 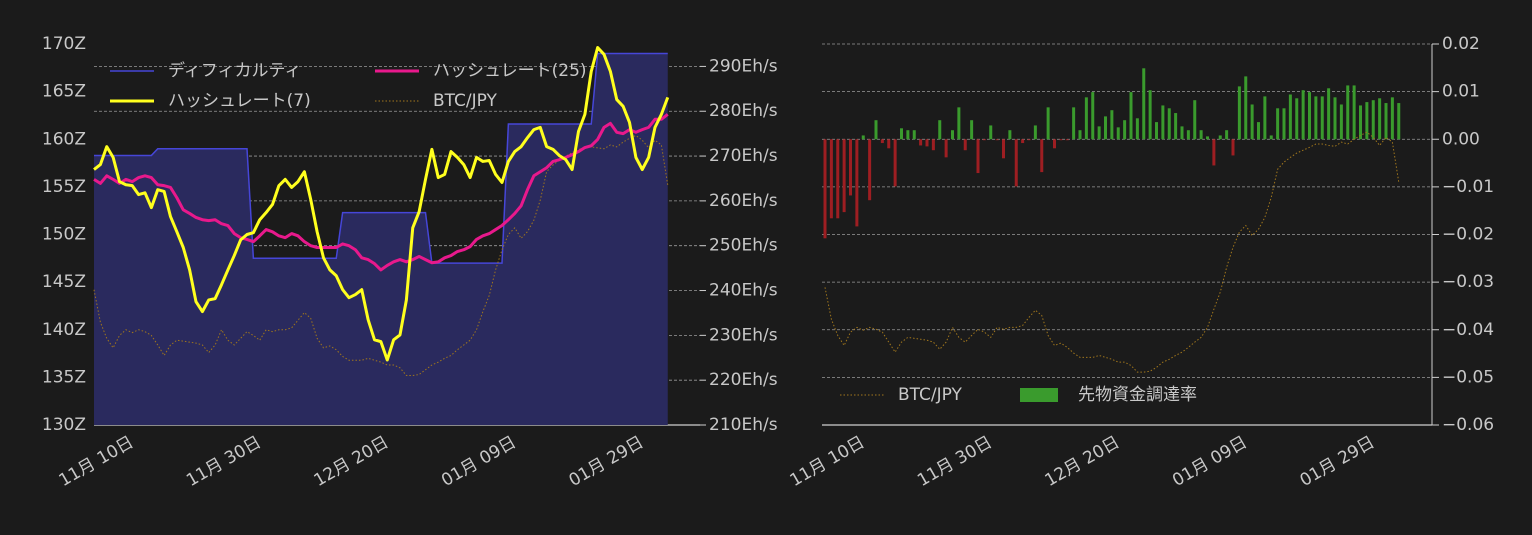 I want to click on y-tick-label: 155Z, so click(x=64, y=187).